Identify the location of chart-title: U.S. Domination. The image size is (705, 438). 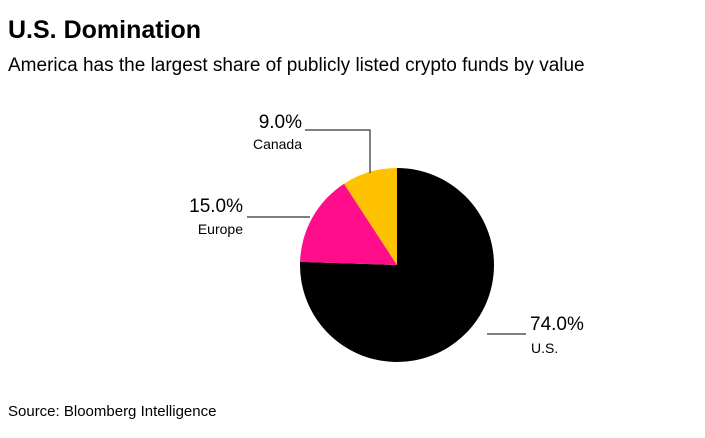
(104, 30).